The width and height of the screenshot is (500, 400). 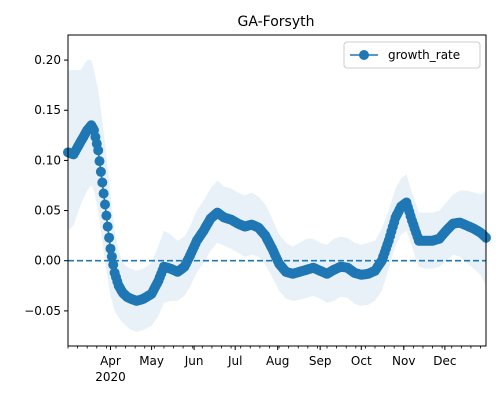 I want to click on x-tick-label: Oct, so click(x=361, y=361).